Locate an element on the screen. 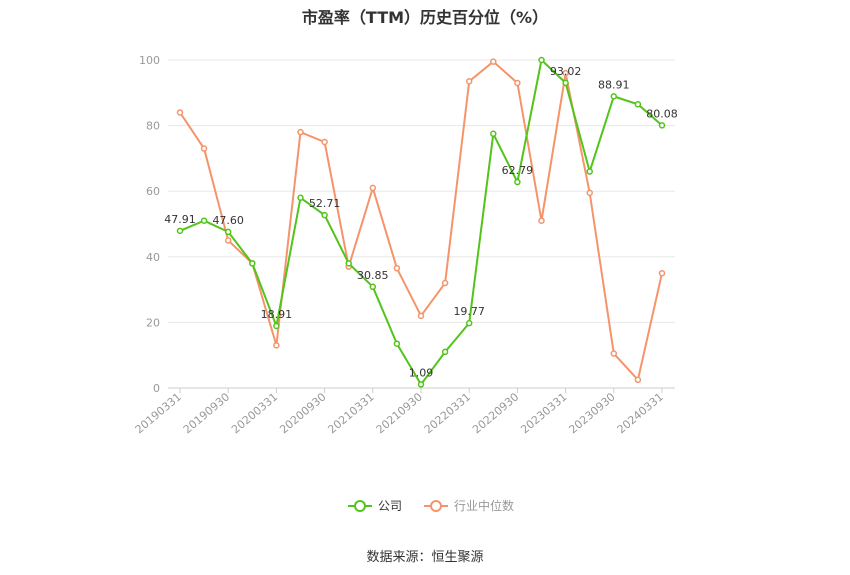  x-tick-label: 20190331 is located at coordinates (158, 413).